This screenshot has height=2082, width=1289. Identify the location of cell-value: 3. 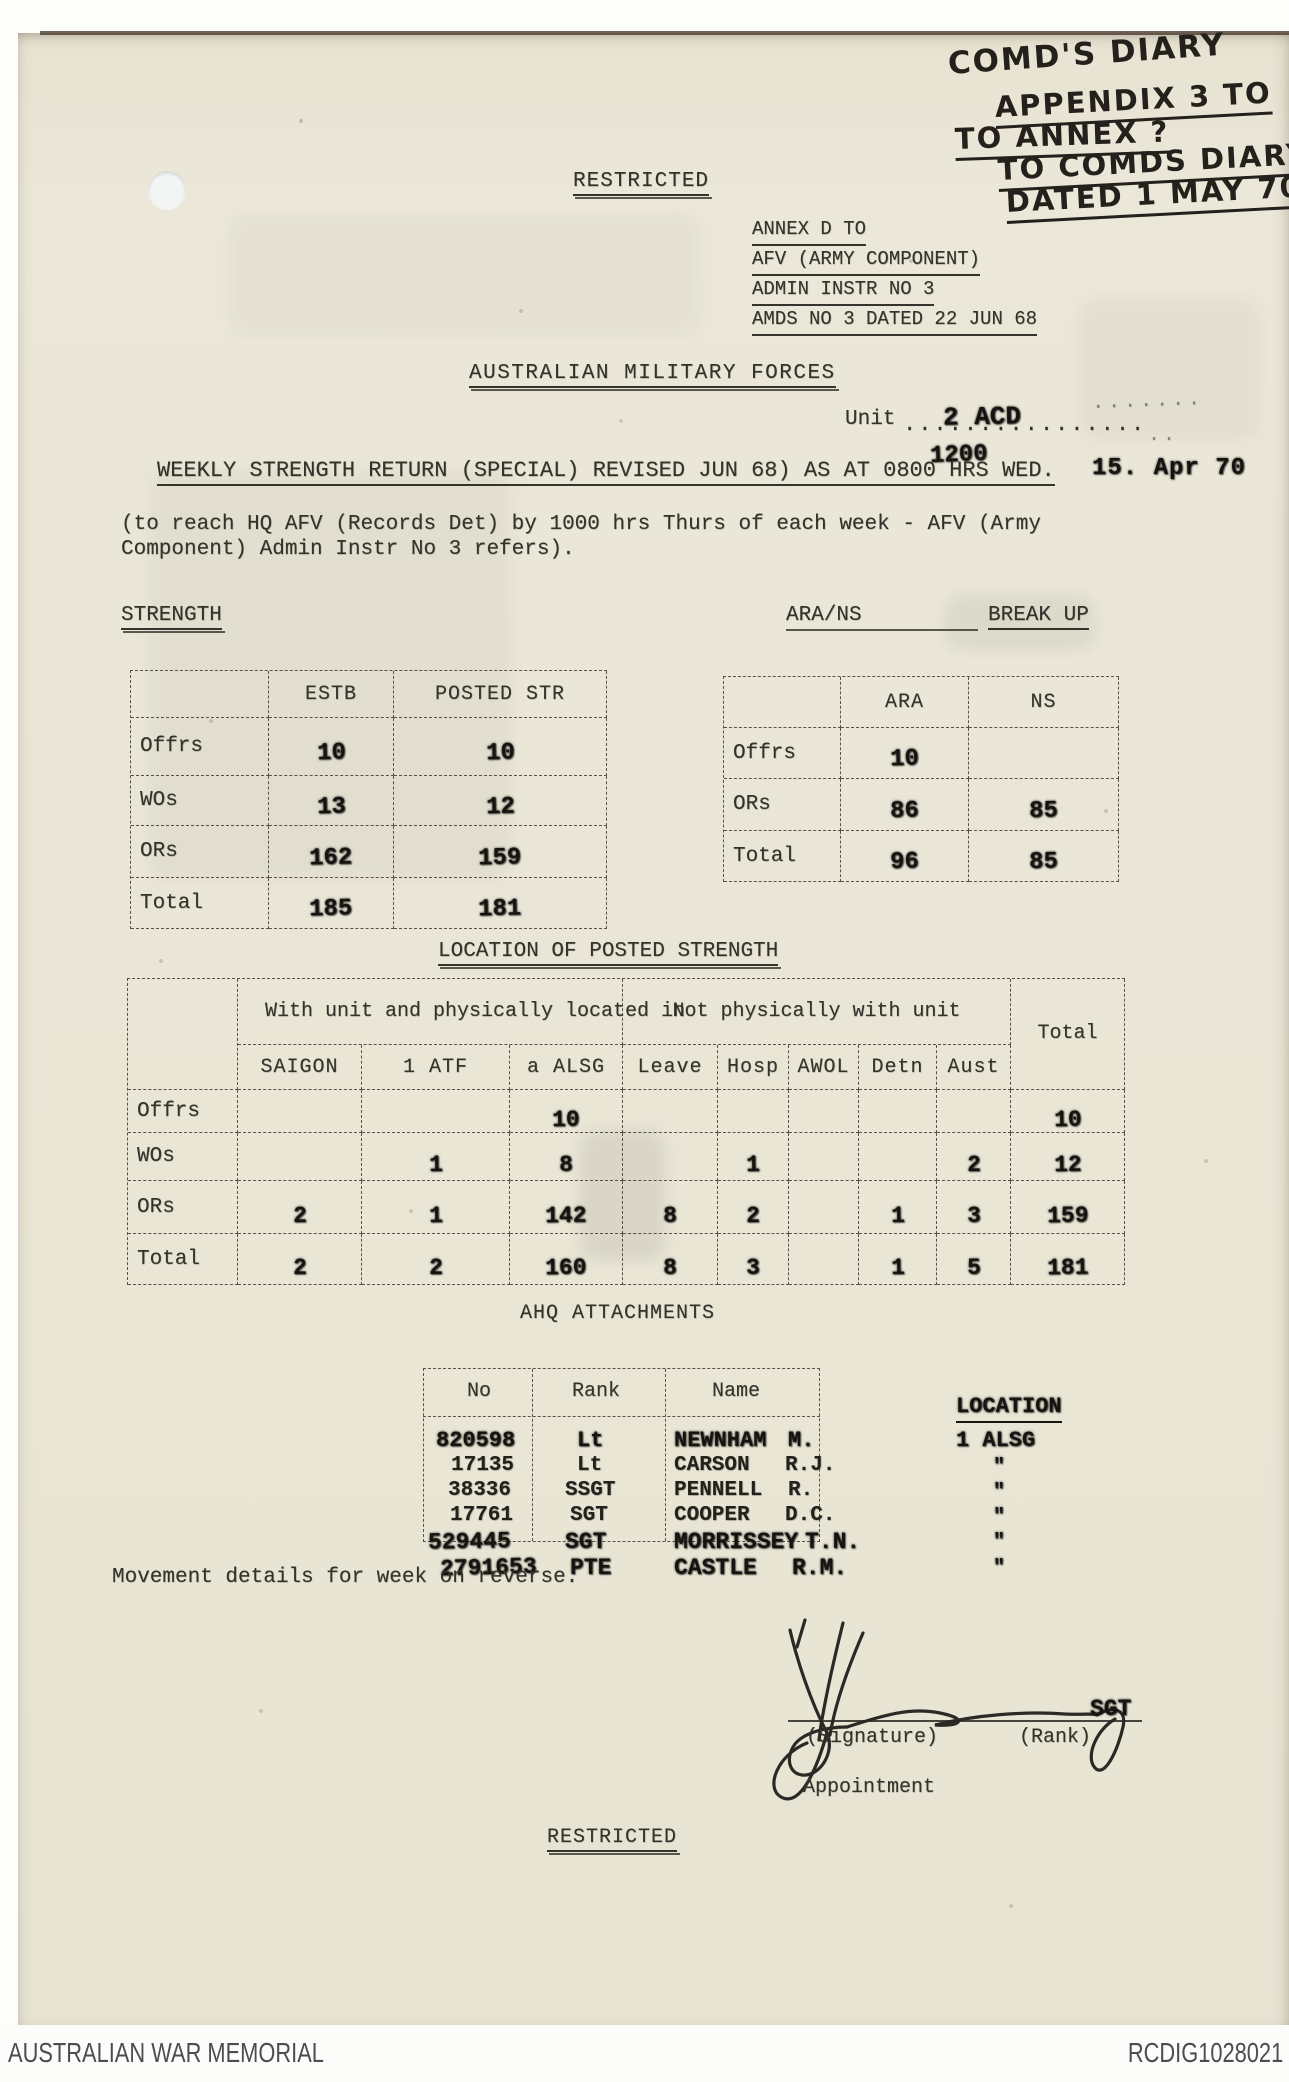
(973, 1215).